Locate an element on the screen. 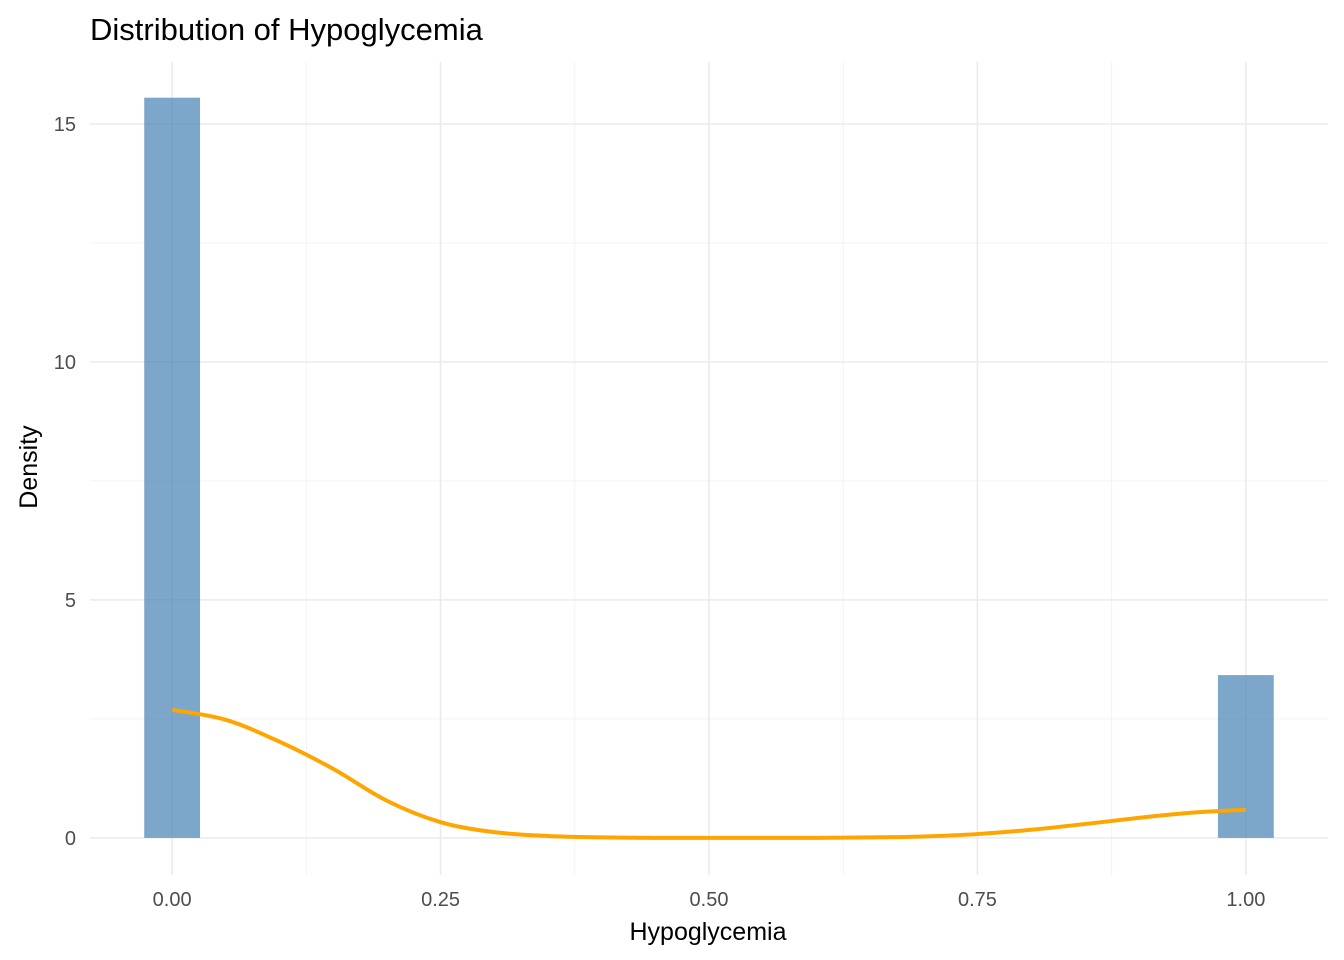 Image resolution: width=1344 pixels, height=960 pixels. x-axis-tick-labels: 0.00 0.25 0.50 0.75 1.00 is located at coordinates (709, 900).